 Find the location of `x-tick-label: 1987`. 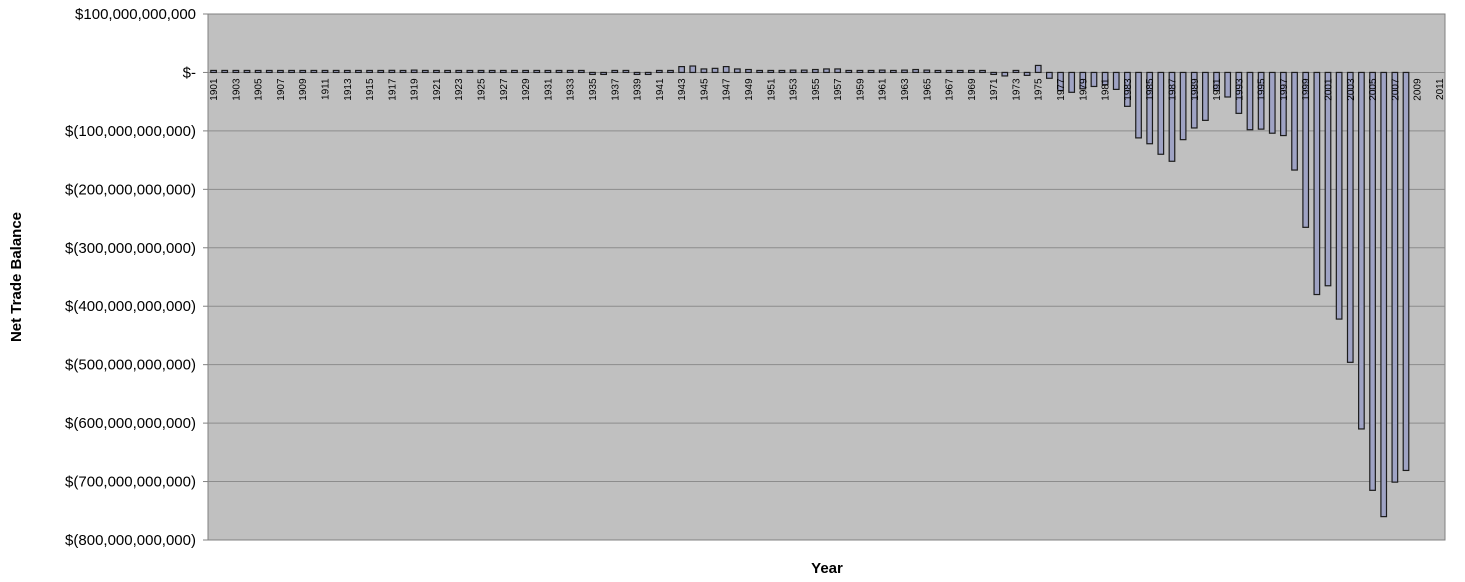

x-tick-label: 1987 is located at coordinates (1172, 89).